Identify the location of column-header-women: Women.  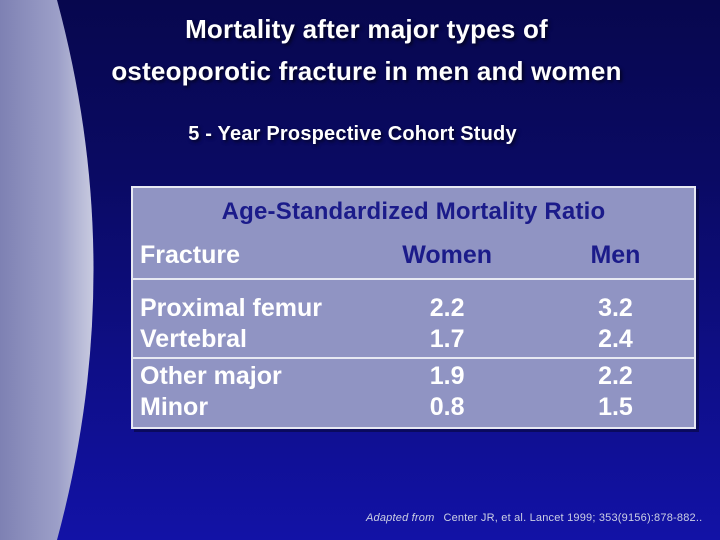
(447, 255).